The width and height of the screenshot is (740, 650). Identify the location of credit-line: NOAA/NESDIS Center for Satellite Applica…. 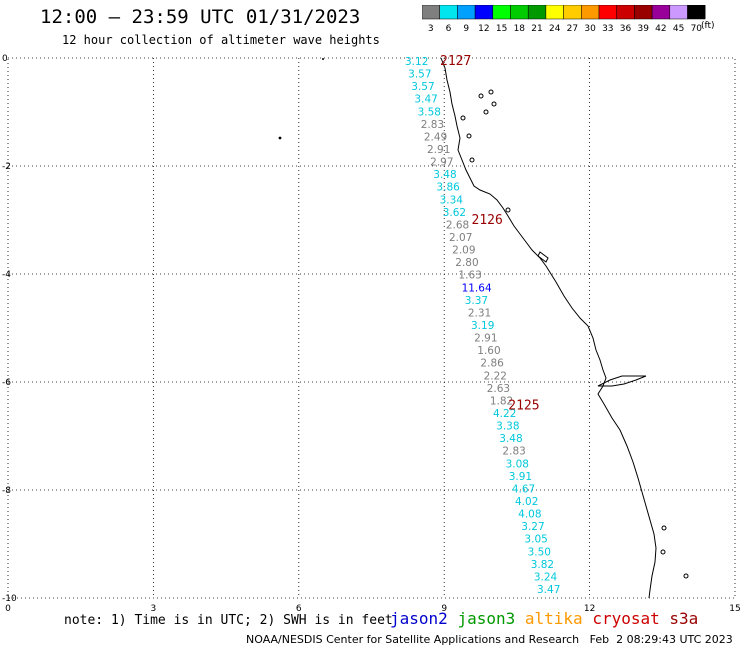
(489, 639).